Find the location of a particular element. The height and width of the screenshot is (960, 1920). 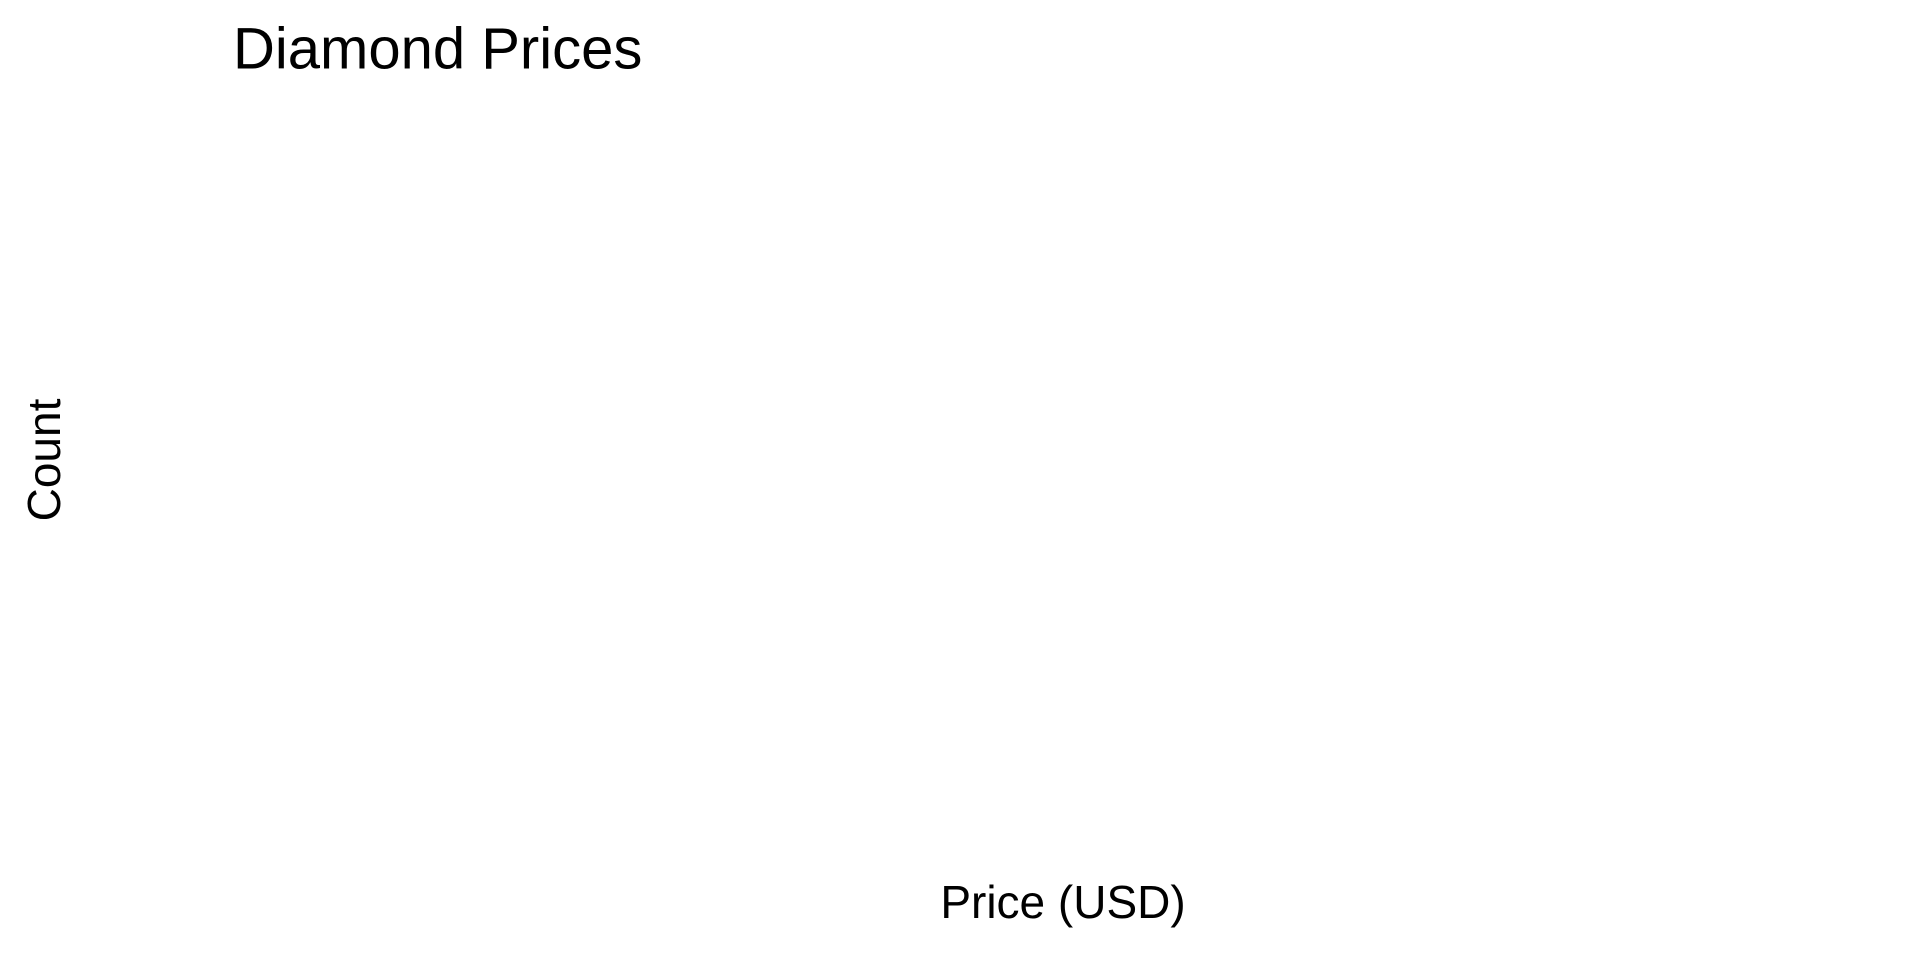

y-axis-title: Count is located at coordinates (44, 459).